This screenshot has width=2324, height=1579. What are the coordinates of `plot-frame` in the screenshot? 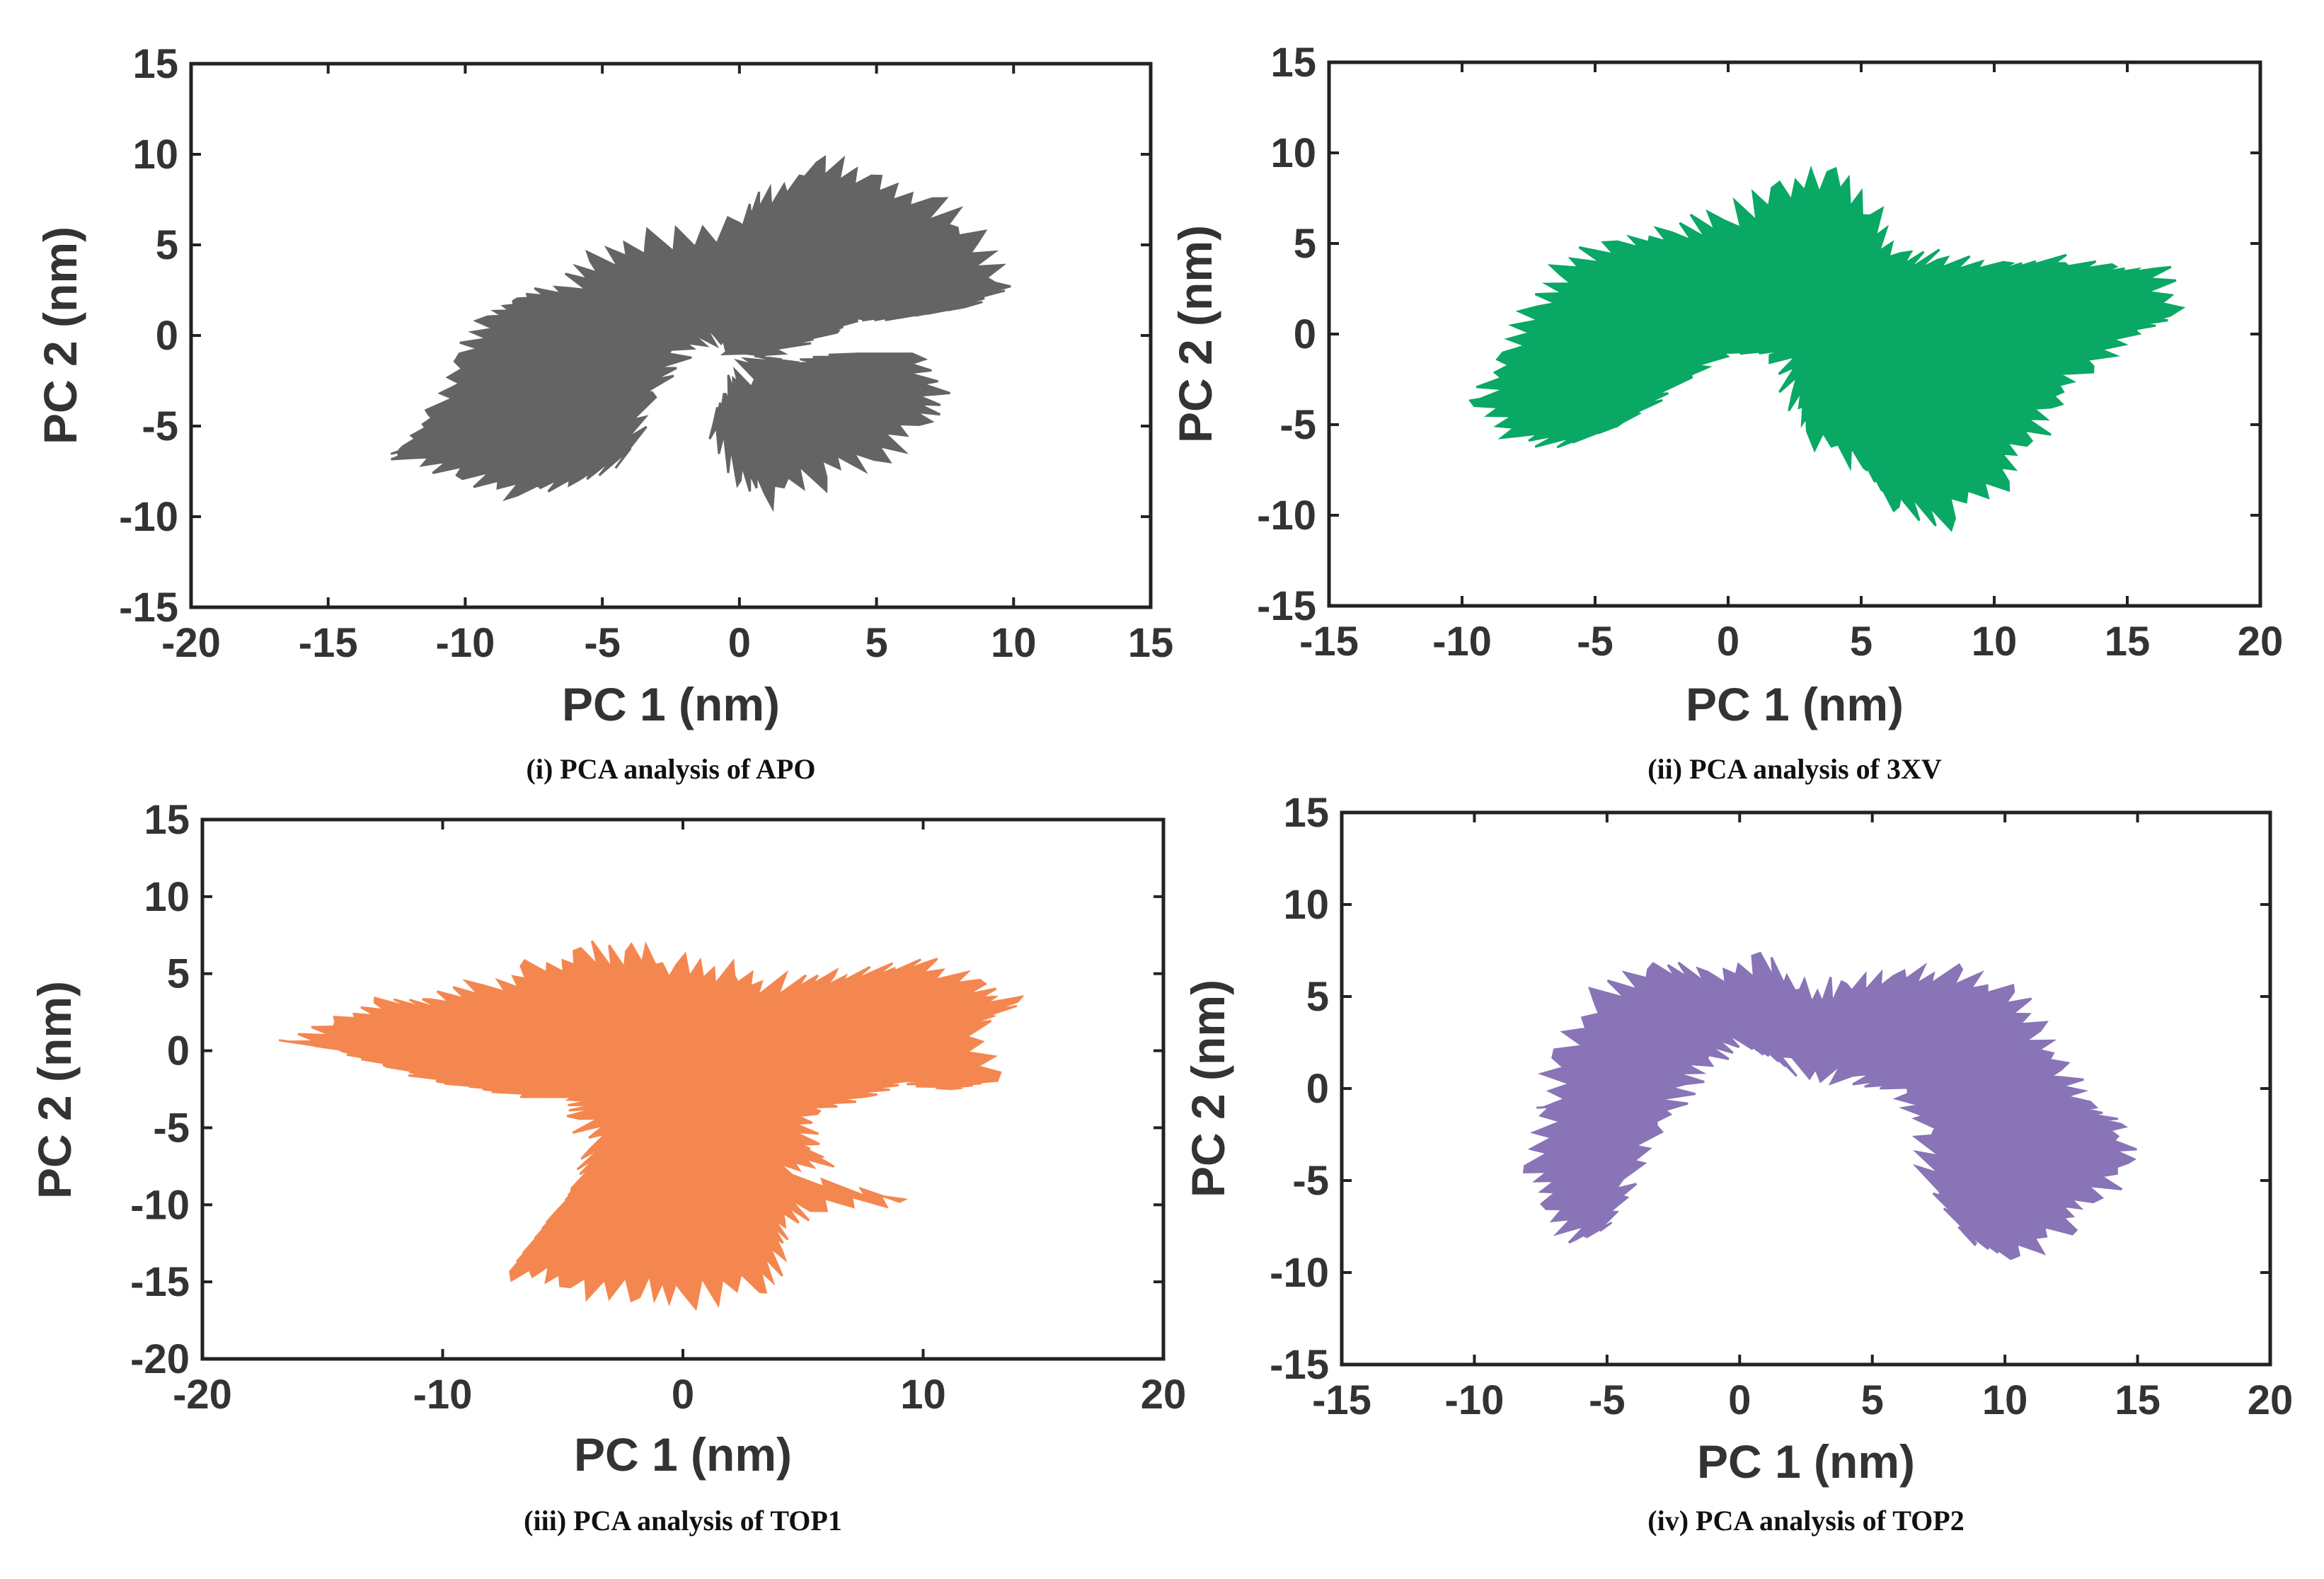 It's located at (1806, 1089).